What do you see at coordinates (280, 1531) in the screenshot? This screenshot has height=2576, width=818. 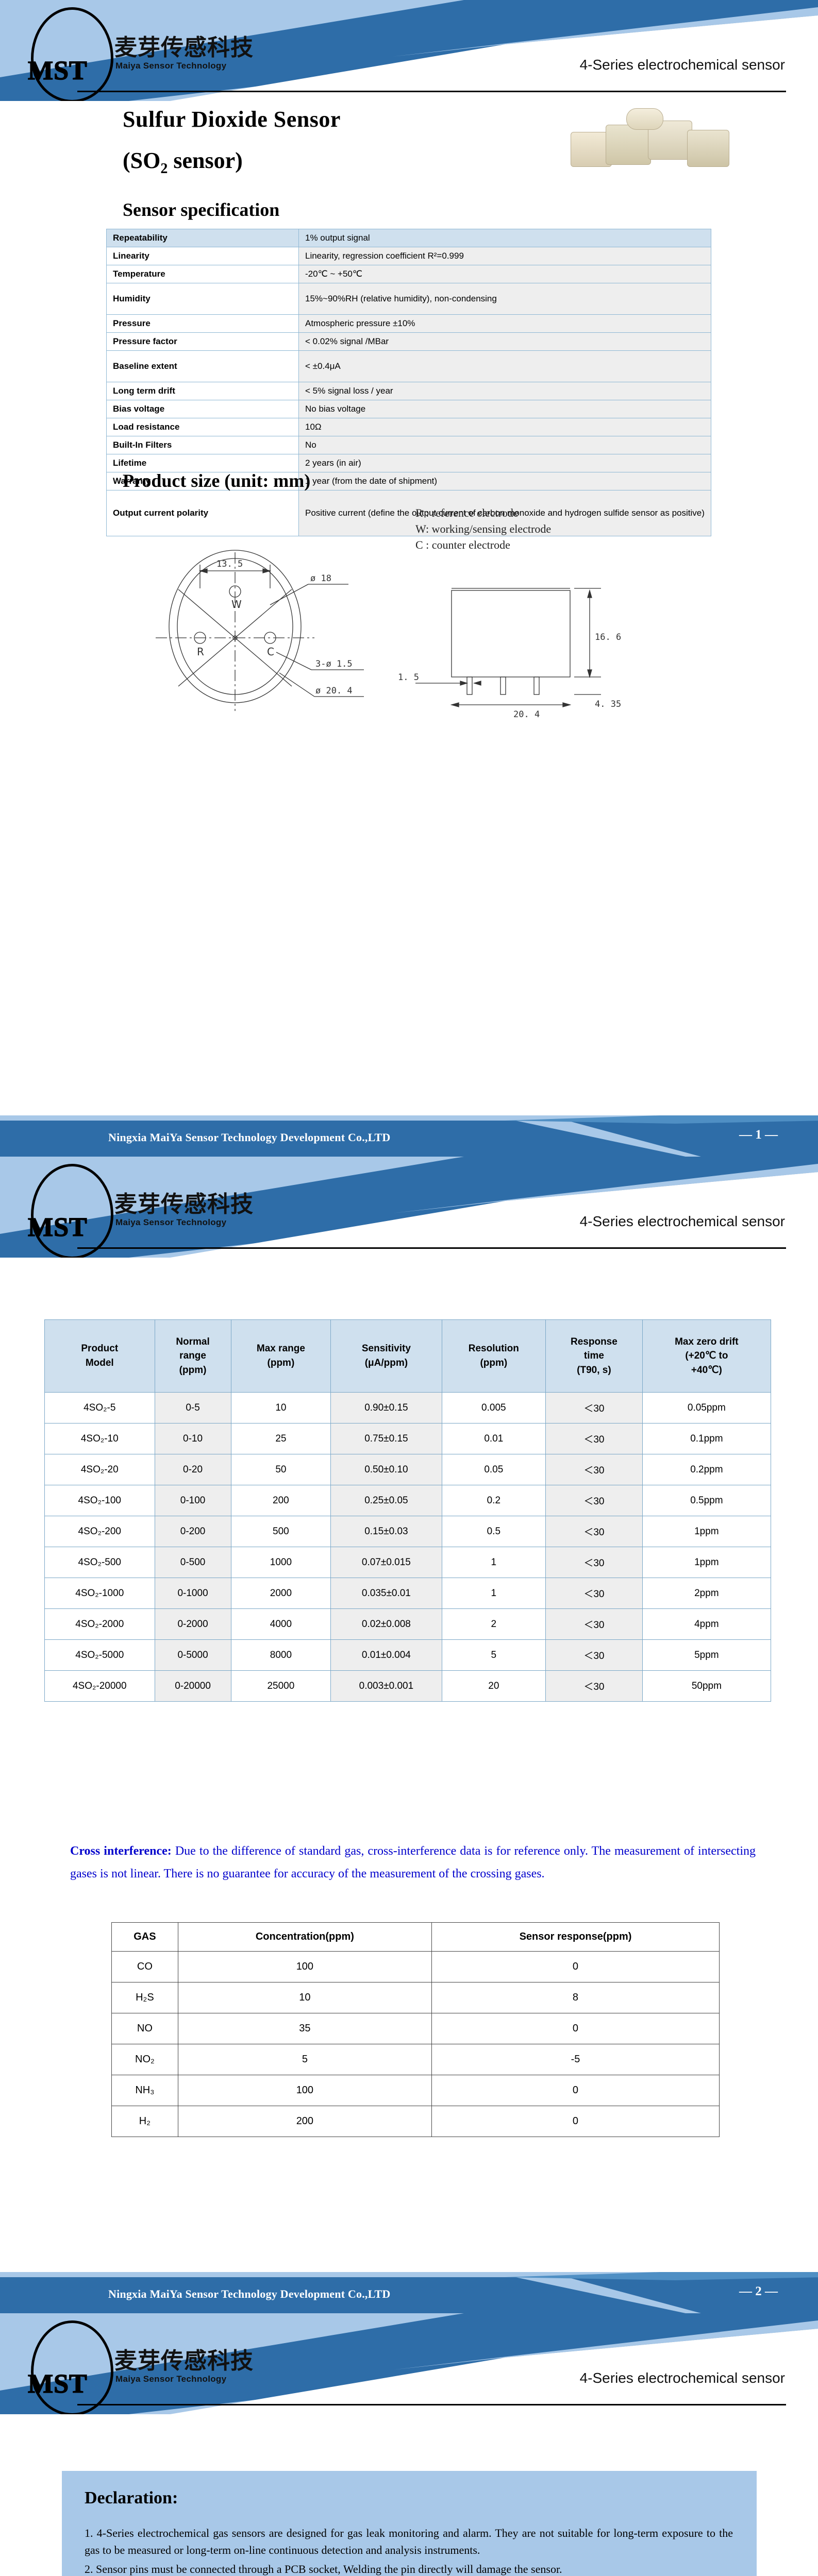 I see `table-cell: 500` at bounding box center [280, 1531].